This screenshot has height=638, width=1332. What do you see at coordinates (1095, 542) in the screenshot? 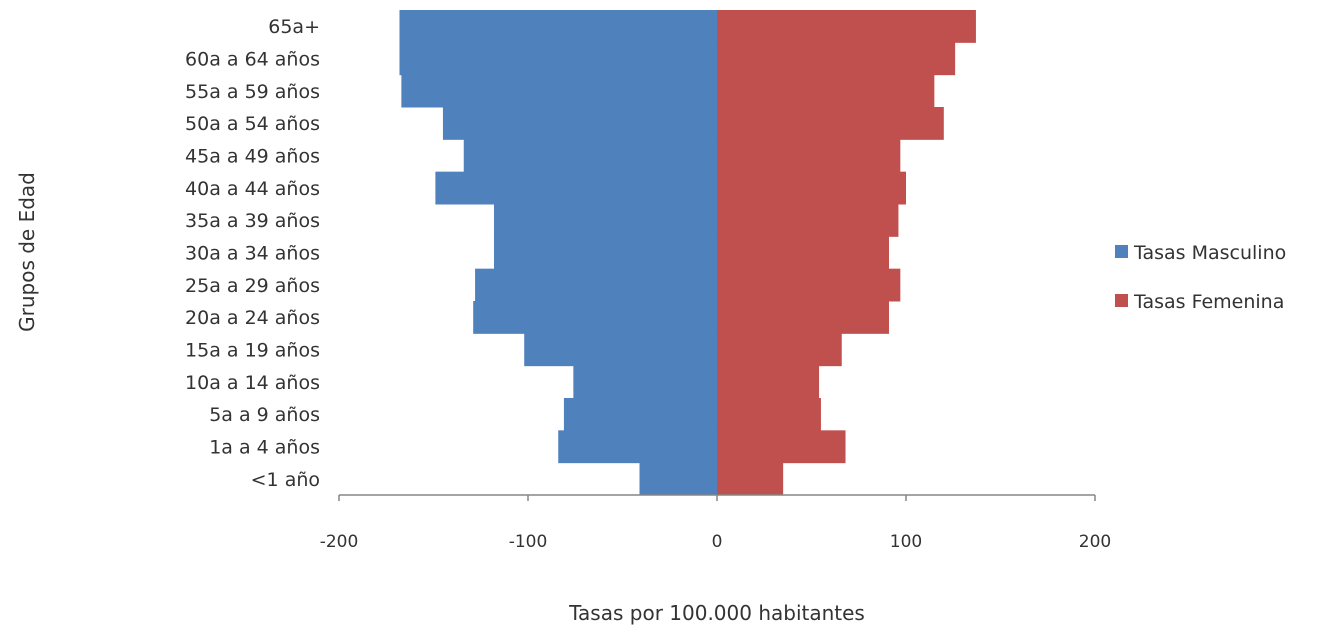
I see `x-tick-label-4: 200` at bounding box center [1095, 542].